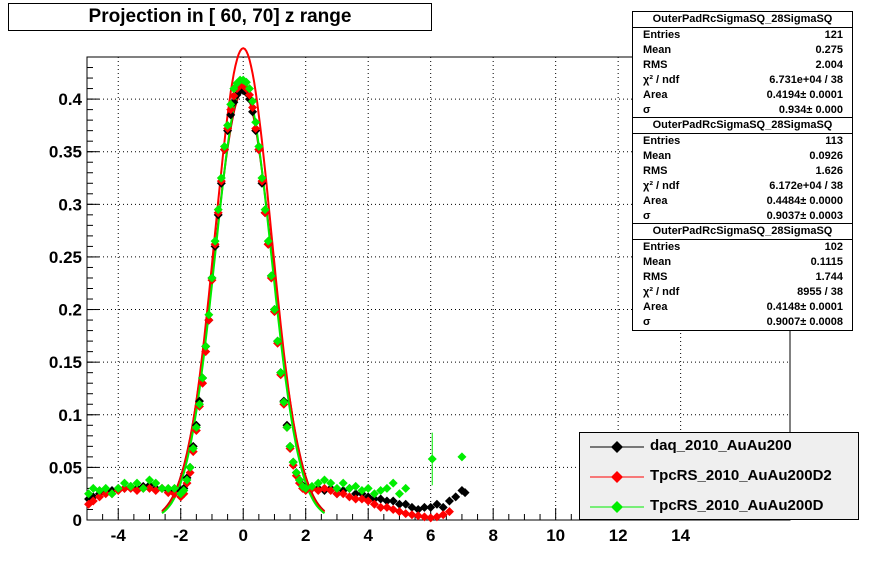  Describe the element at coordinates (820, 292) in the screenshot. I see `stats-chi2: 8955 / 38` at that location.